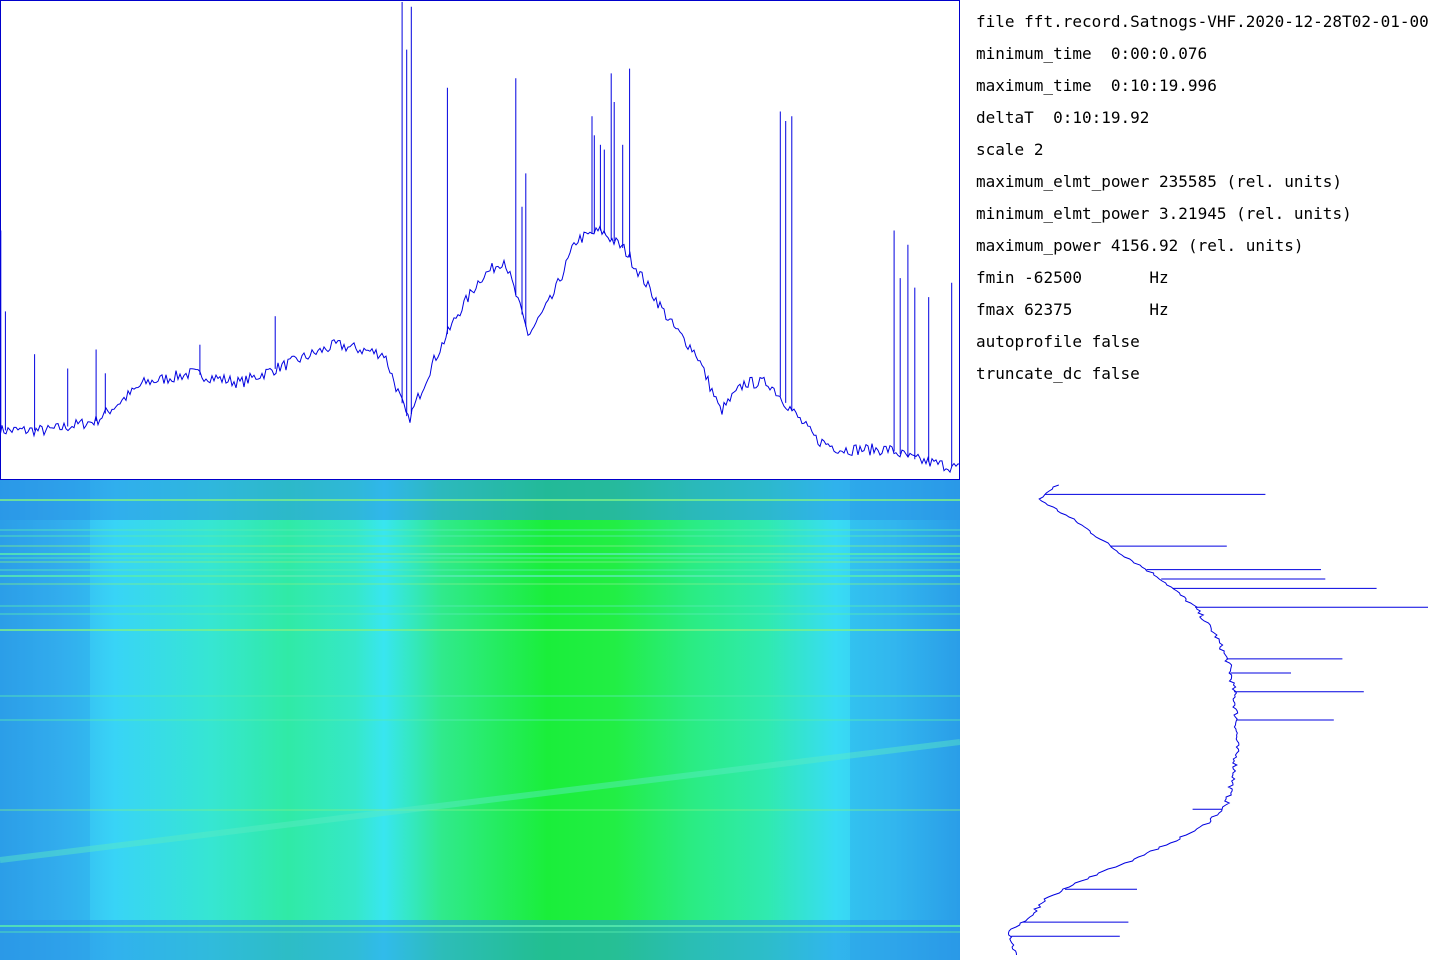 This screenshot has width=1440, height=960. Describe the element at coordinates (1159, 181) in the screenshot. I see `info-max-elmt-power-line: maximum_elmt_power 235585 (rel. units)` at that location.